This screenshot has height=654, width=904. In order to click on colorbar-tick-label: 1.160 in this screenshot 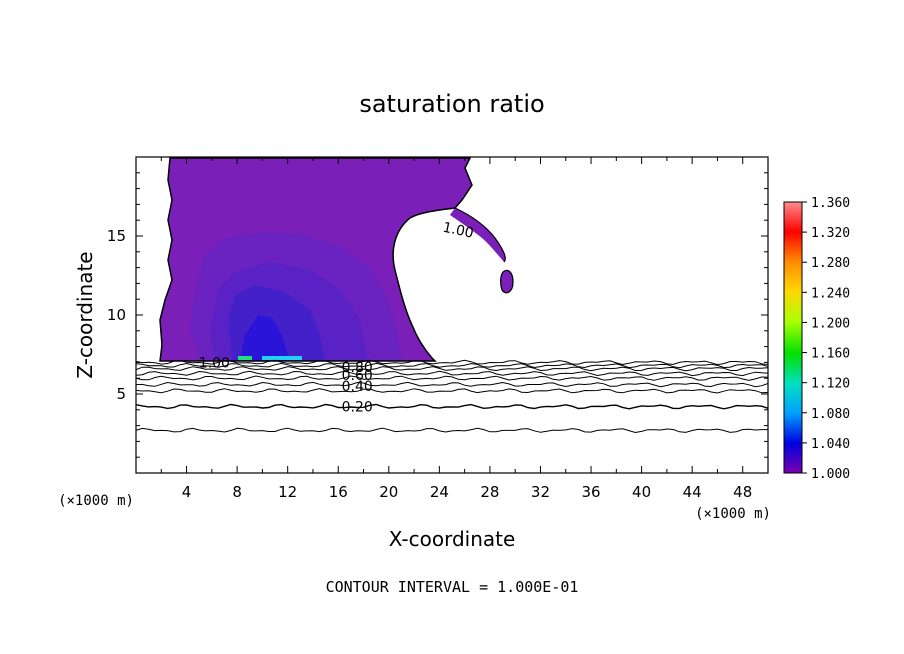, I will do `click(830, 354)`.